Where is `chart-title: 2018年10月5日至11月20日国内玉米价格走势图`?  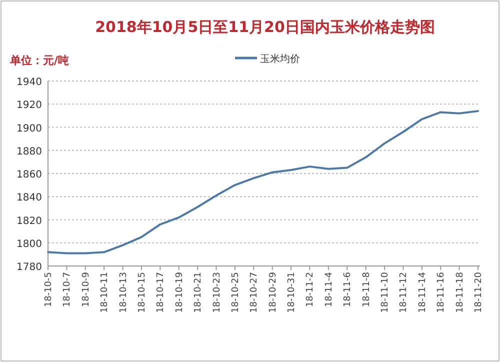 chart-title: 2018年10月5日至11月20日国内玉米价格走势图 is located at coordinates (265, 27).